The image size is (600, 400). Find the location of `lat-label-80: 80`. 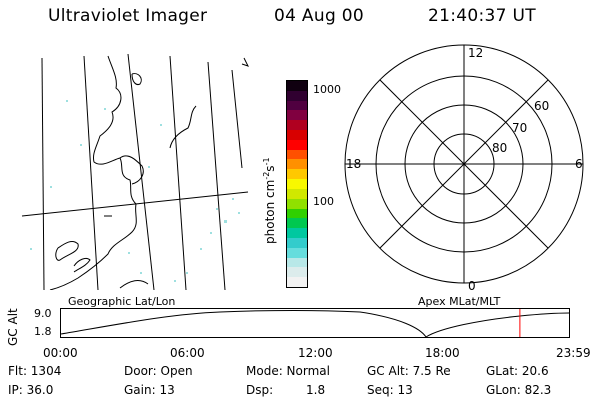

lat-label-80: 80 is located at coordinates (499, 148).